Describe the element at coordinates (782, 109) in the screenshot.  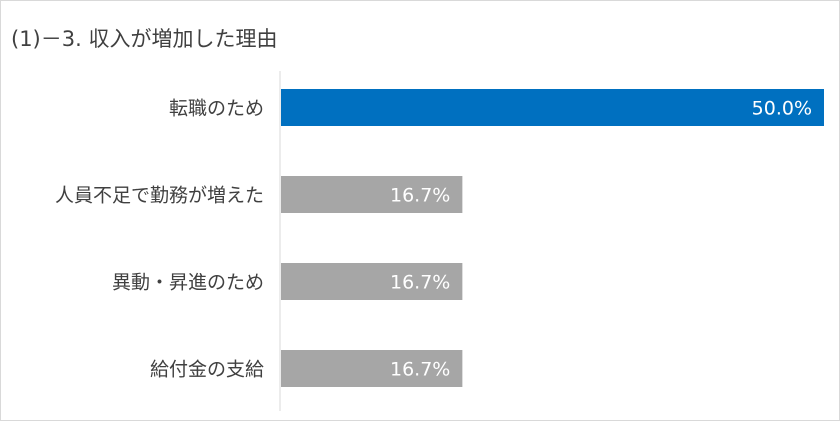
I see `data-label-0: 50.0%` at that location.